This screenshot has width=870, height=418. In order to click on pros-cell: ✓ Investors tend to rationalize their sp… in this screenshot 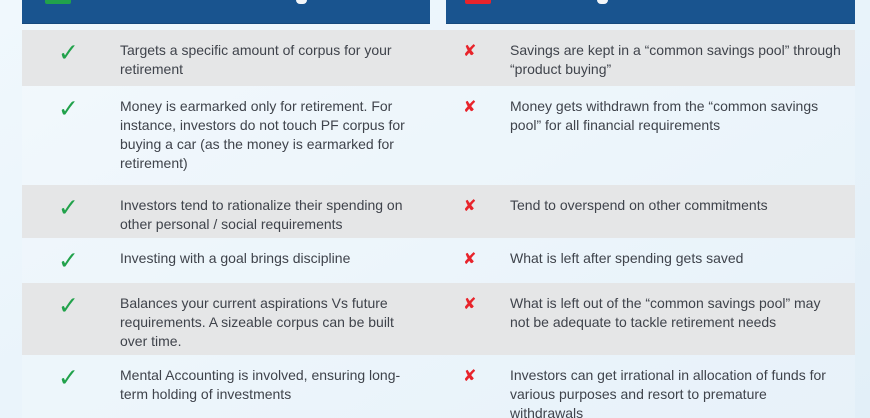, I will do `click(228, 211)`.